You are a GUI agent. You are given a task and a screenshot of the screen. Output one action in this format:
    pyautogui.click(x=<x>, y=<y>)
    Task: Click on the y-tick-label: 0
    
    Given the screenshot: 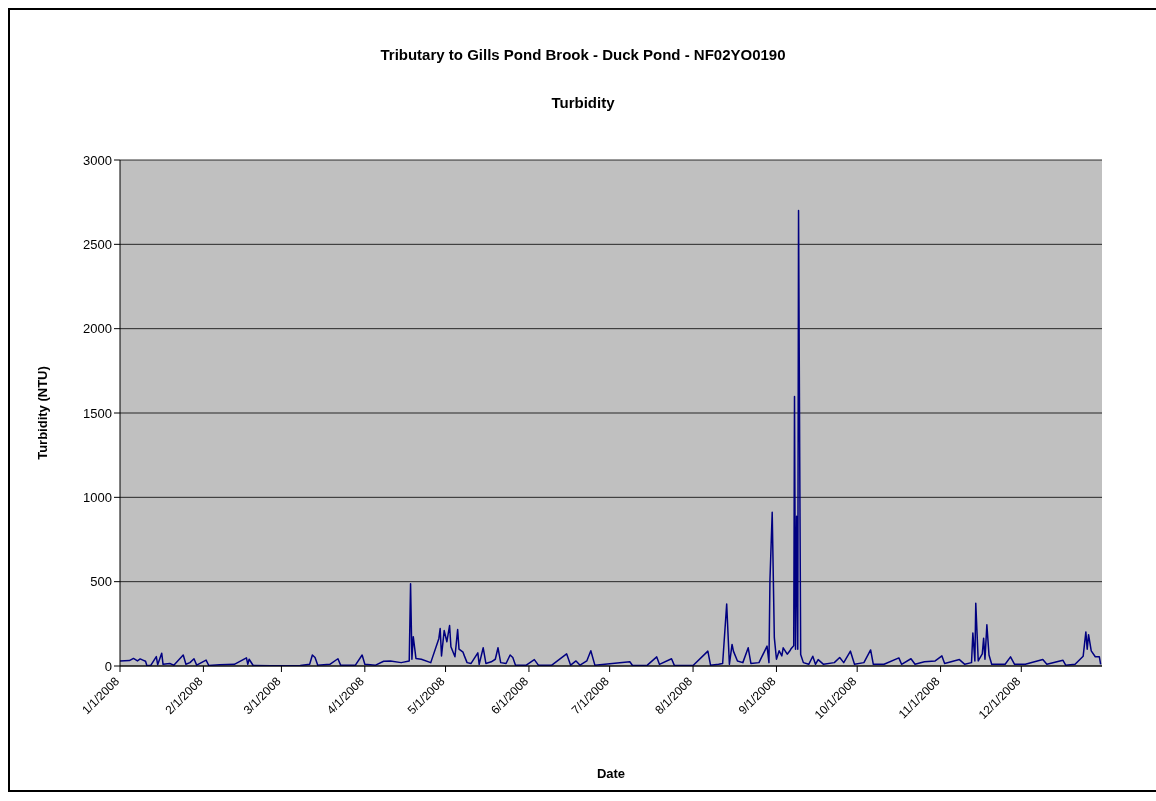 What is the action you would take?
    pyautogui.click(x=108, y=666)
    